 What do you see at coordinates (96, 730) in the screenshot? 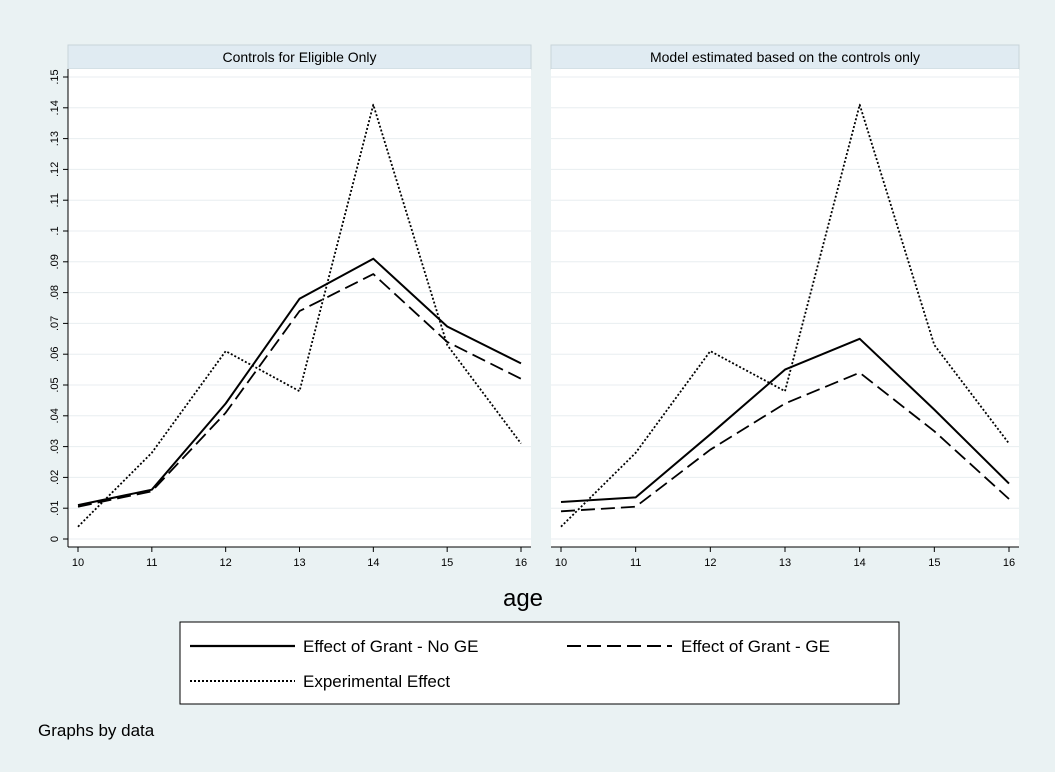
I see `graphs-by-note: Graphs by data` at bounding box center [96, 730].